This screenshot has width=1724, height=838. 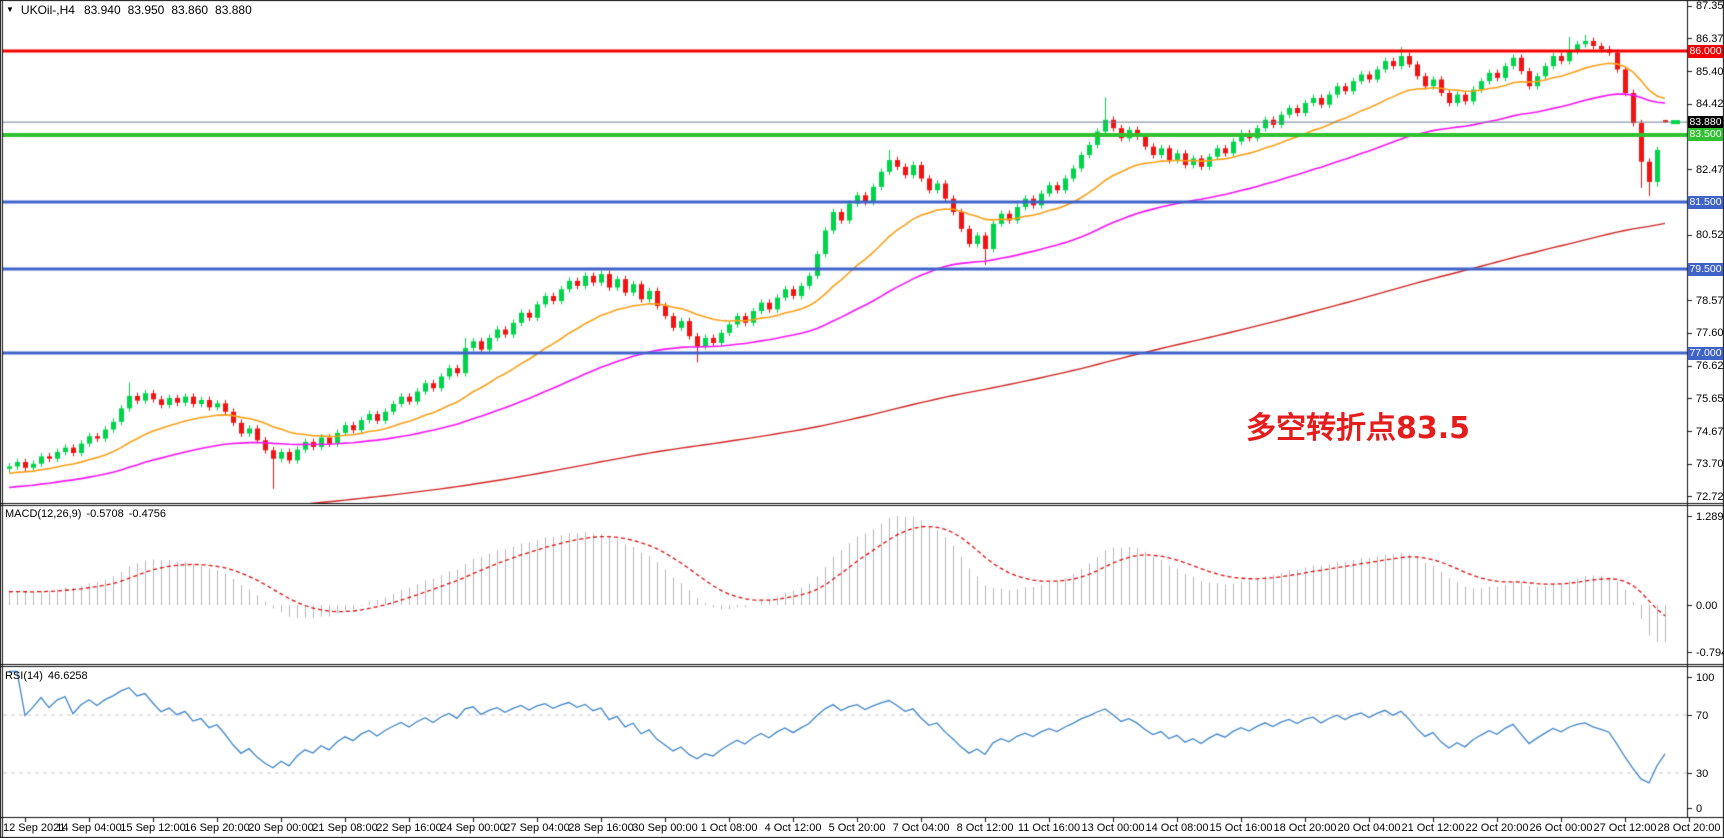 What do you see at coordinates (153, 828) in the screenshot?
I see `time-label-15-Sep-12-00: 15 Sep 12:00` at bounding box center [153, 828].